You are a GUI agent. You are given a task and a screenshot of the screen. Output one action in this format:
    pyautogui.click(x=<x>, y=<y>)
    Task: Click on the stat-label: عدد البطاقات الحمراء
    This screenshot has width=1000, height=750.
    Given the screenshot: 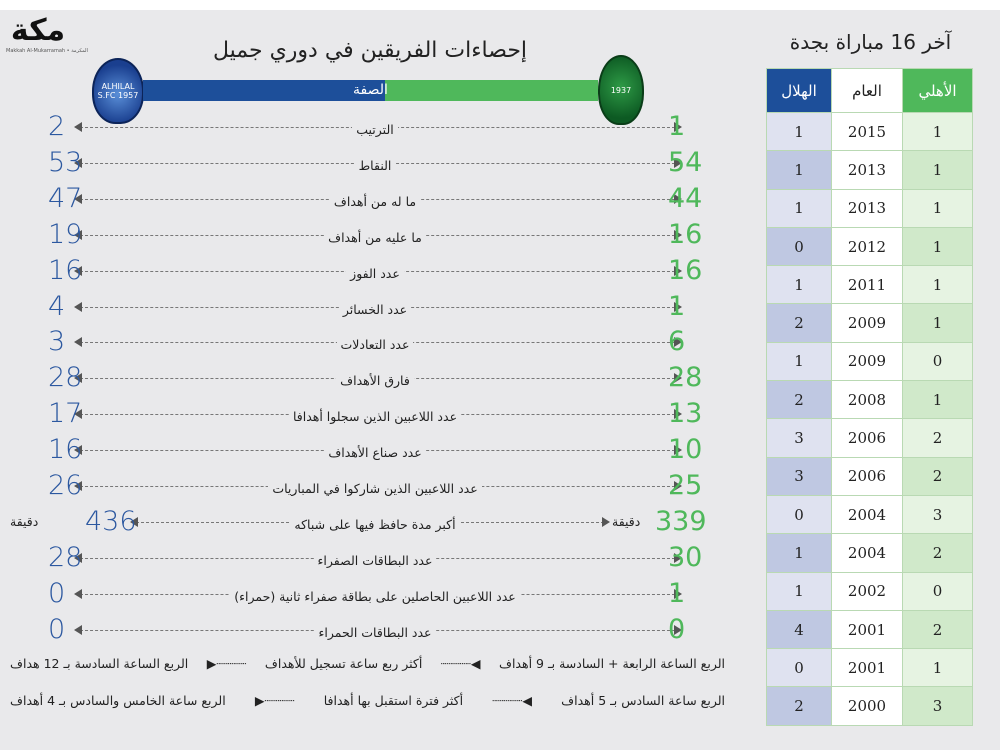 What is the action you would take?
    pyautogui.click(x=375, y=632)
    